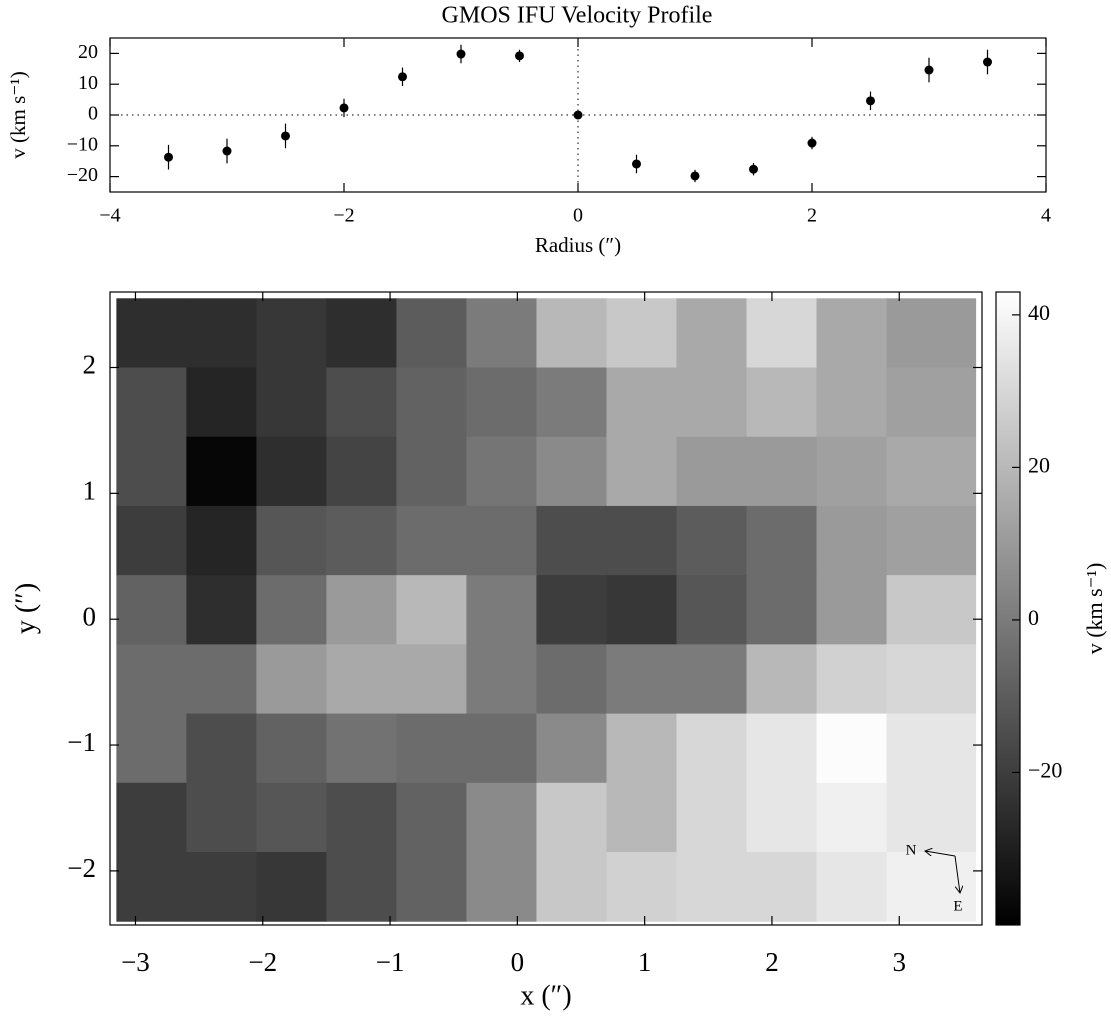 The height and width of the screenshot is (1017, 1111). What do you see at coordinates (1039, 312) in the screenshot?
I see `colorbar-tick-label: 40` at bounding box center [1039, 312].